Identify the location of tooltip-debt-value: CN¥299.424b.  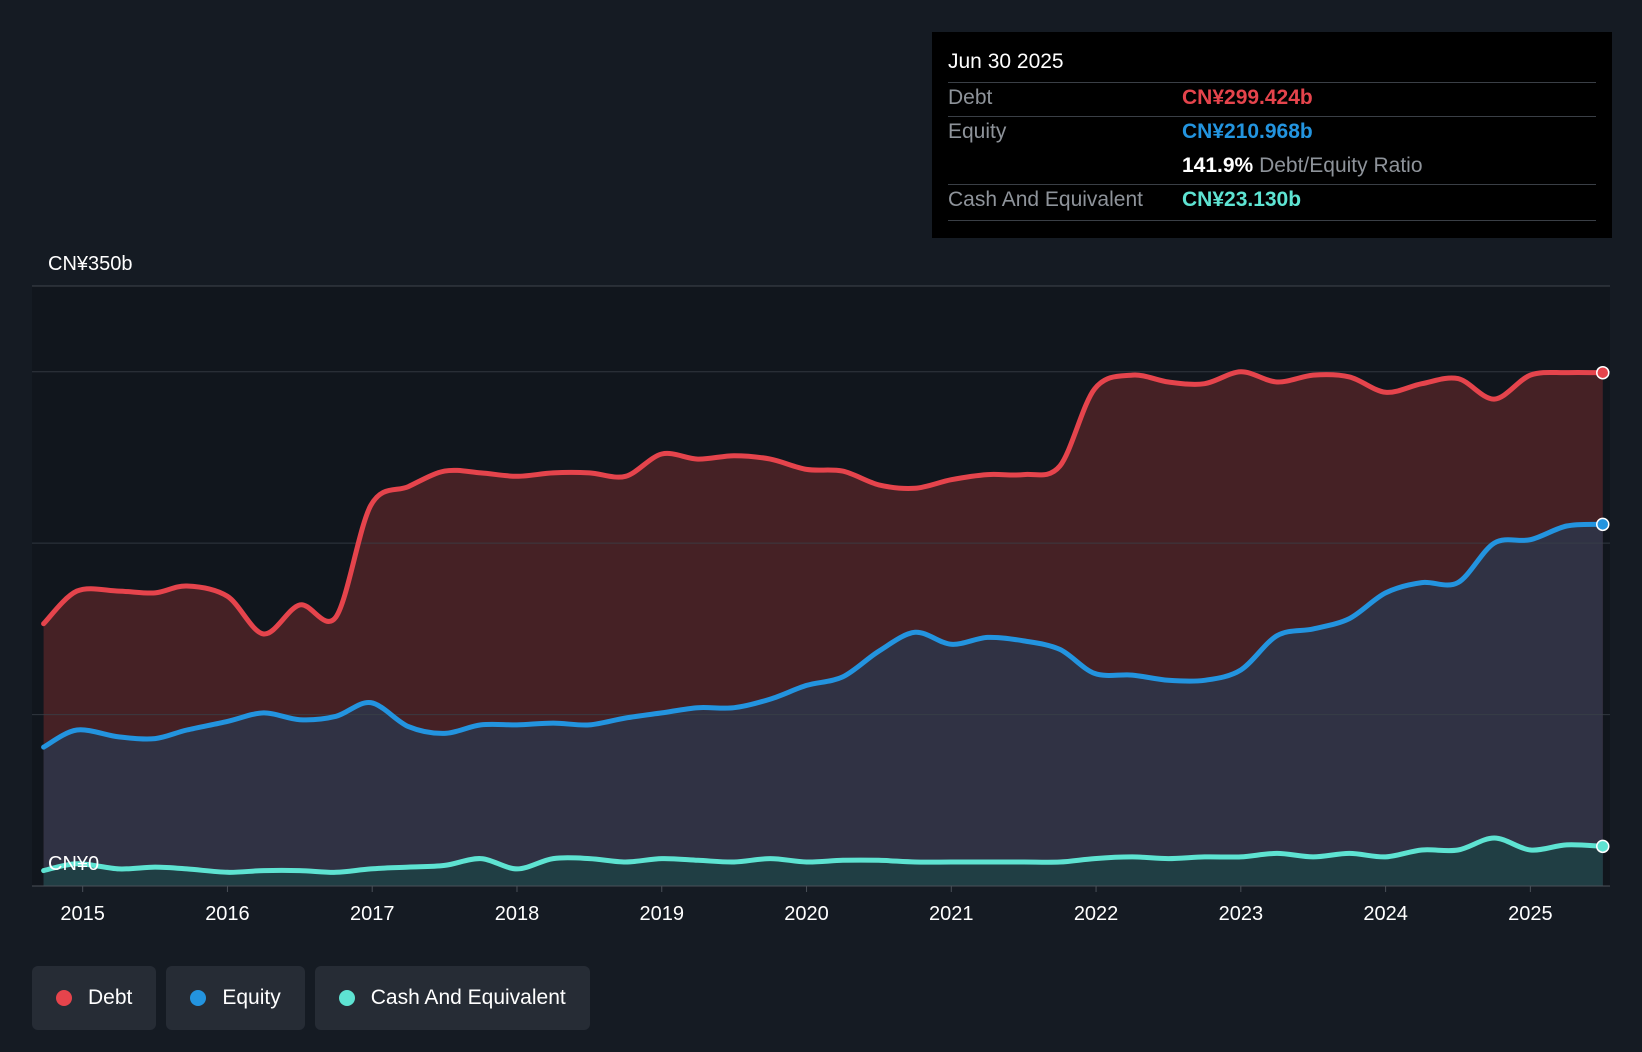
(1247, 97).